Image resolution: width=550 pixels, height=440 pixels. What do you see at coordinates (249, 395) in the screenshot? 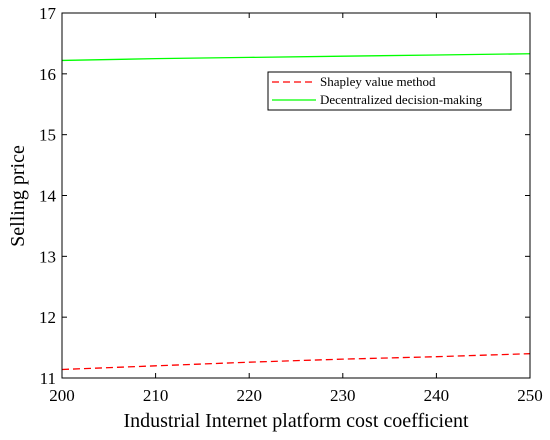
I see `x-tick-label: 220` at bounding box center [249, 395].